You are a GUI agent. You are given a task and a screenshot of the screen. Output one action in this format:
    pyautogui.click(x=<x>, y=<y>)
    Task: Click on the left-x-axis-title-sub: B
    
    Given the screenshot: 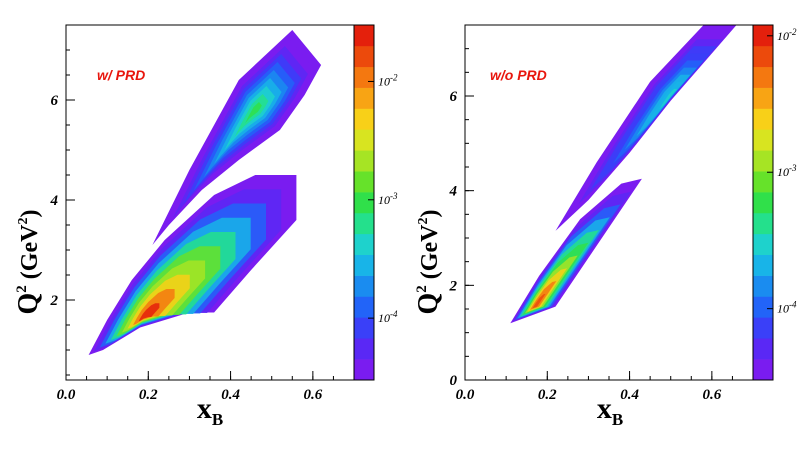 What is the action you would take?
    pyautogui.click(x=217, y=419)
    